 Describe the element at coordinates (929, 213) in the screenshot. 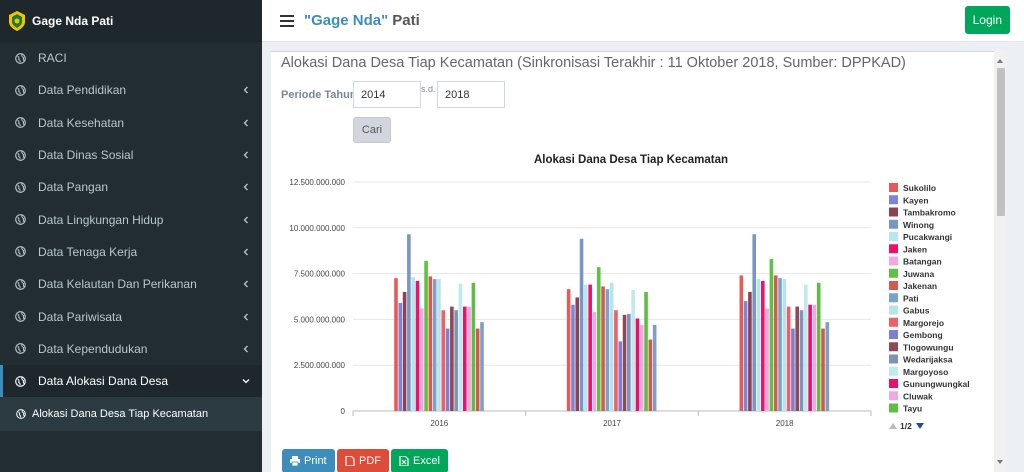

I see `legend-item-tambakromo: Tambakromo` at that location.